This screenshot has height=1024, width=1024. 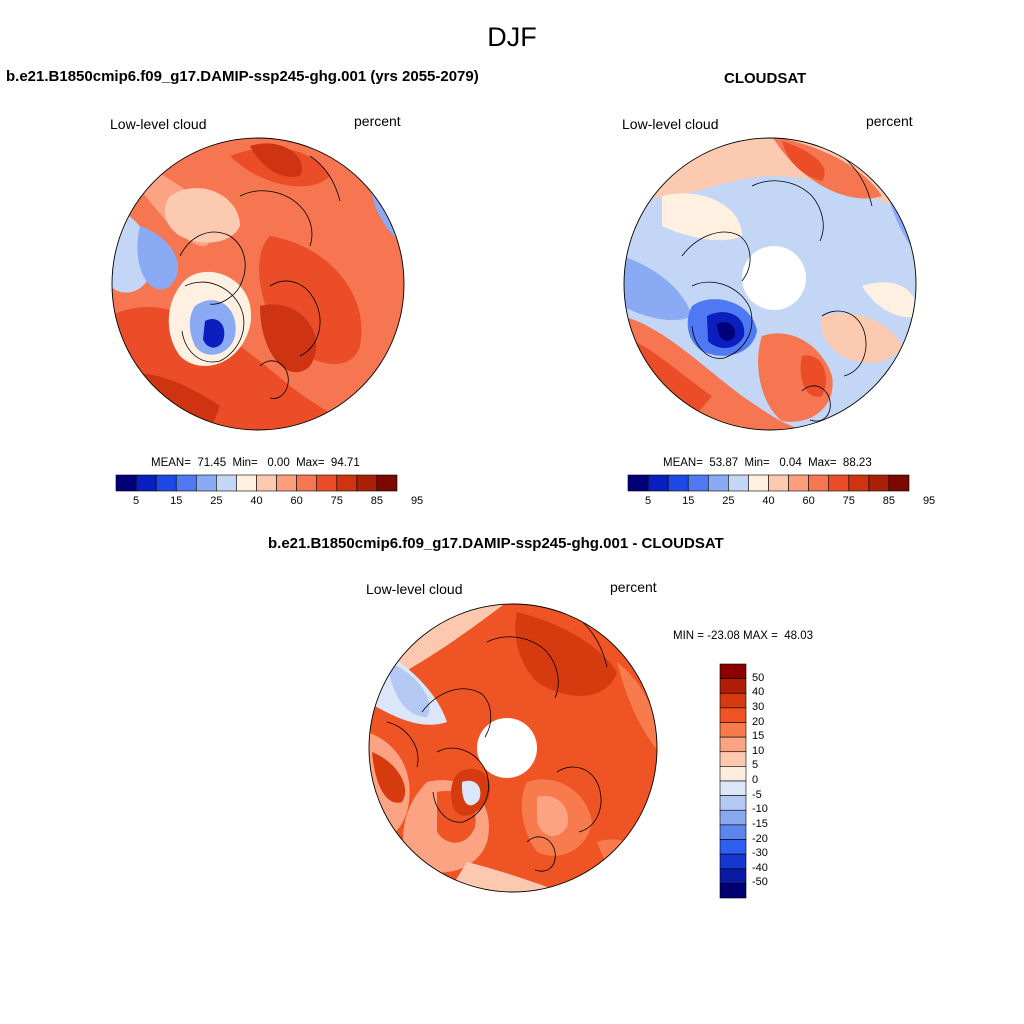 What do you see at coordinates (758, 706) in the screenshot?
I see `colorbar-tick-label: 30` at bounding box center [758, 706].